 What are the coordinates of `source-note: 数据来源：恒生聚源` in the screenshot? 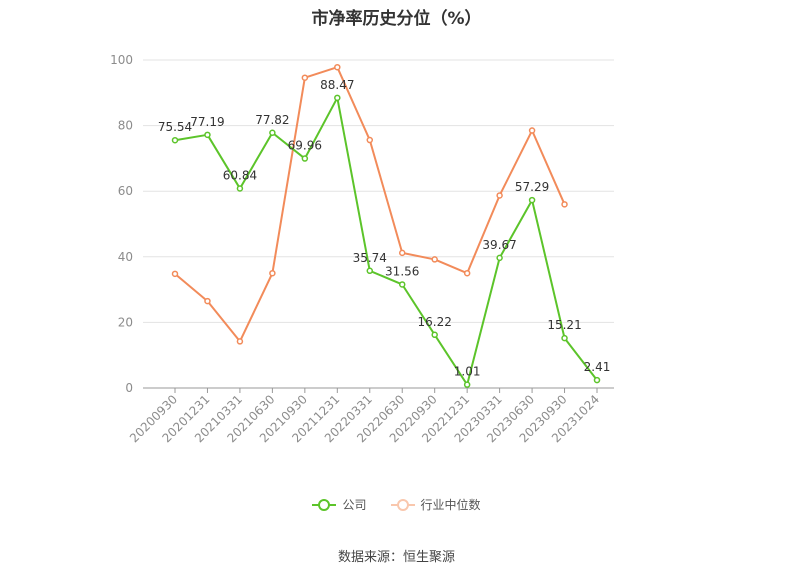 It's located at (396, 557).